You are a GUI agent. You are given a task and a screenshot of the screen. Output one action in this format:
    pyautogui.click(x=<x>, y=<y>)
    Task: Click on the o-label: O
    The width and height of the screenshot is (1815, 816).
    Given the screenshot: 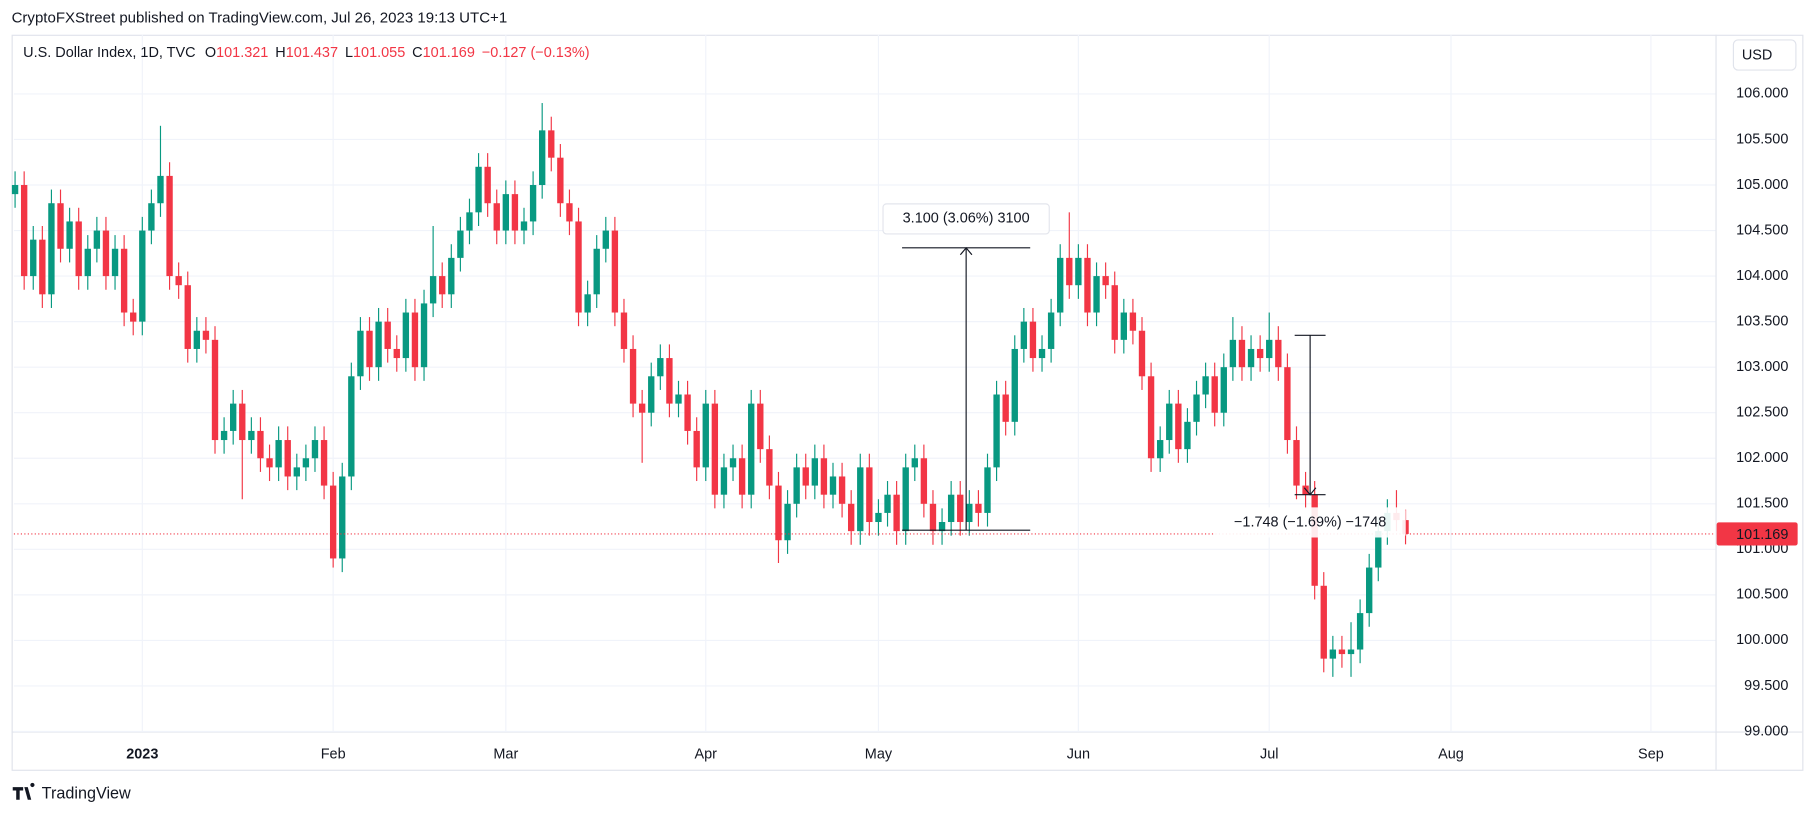 What is the action you would take?
    pyautogui.click(x=210, y=53)
    